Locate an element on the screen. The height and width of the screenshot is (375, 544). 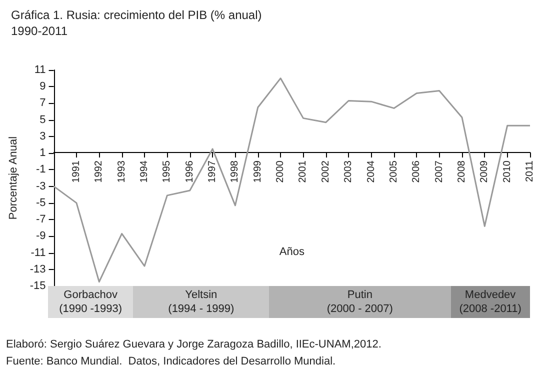
x-tick-label: 2010 is located at coordinates (507, 171).